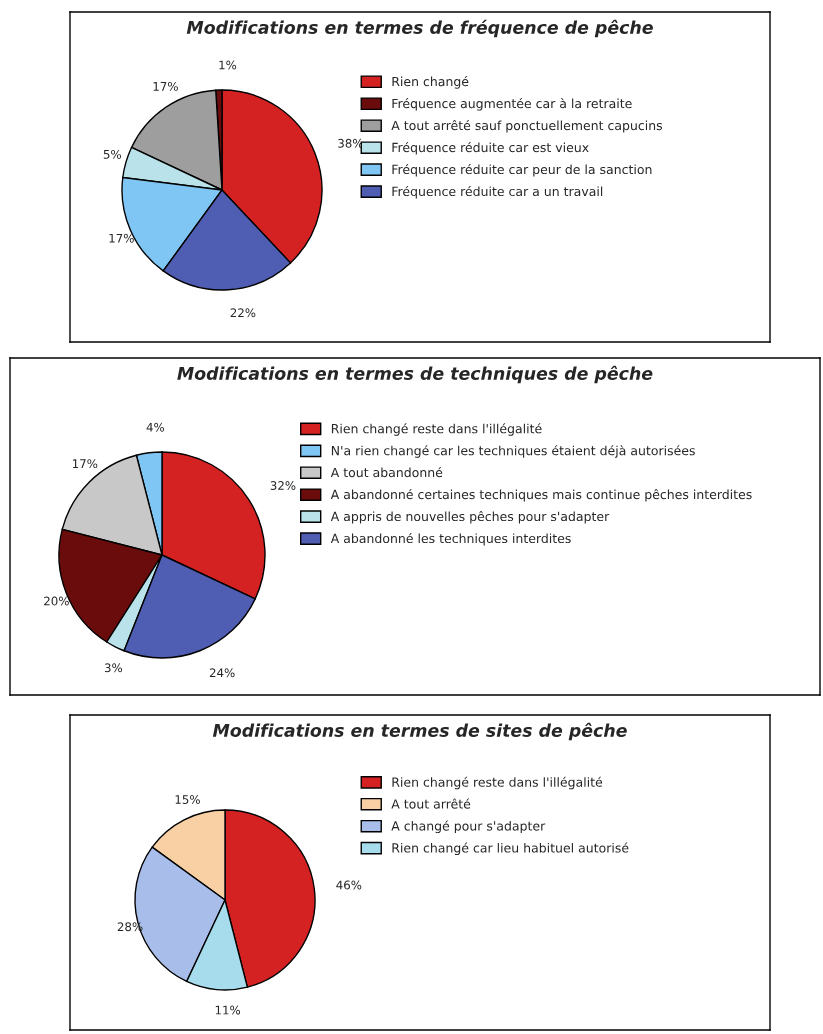 The width and height of the screenshot is (823, 1034). I want to click on legend-label: Rien changé car lieu habituel autorisé, so click(510, 849).